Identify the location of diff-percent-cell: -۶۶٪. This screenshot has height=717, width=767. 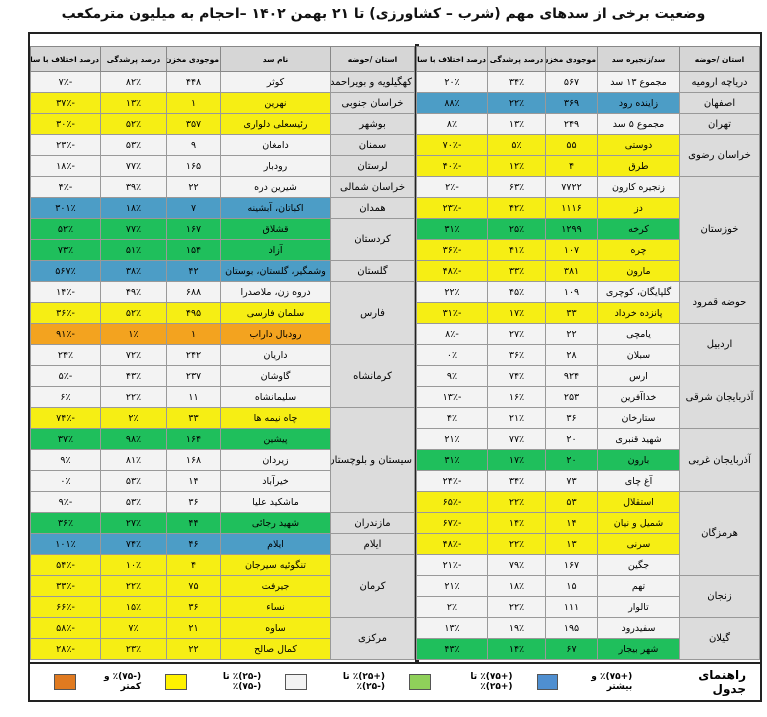
(65, 607).